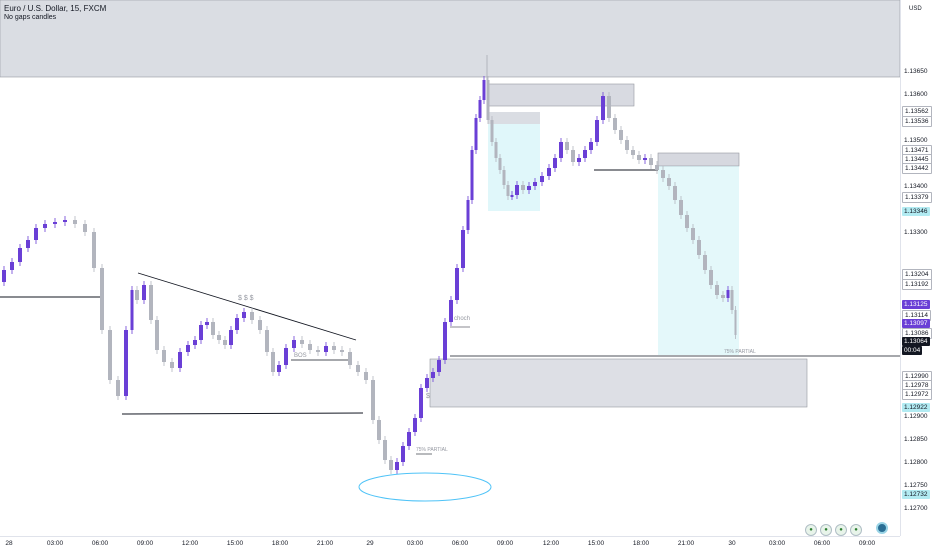  What do you see at coordinates (618, 383) in the screenshot?
I see `demand-zone` at bounding box center [618, 383].